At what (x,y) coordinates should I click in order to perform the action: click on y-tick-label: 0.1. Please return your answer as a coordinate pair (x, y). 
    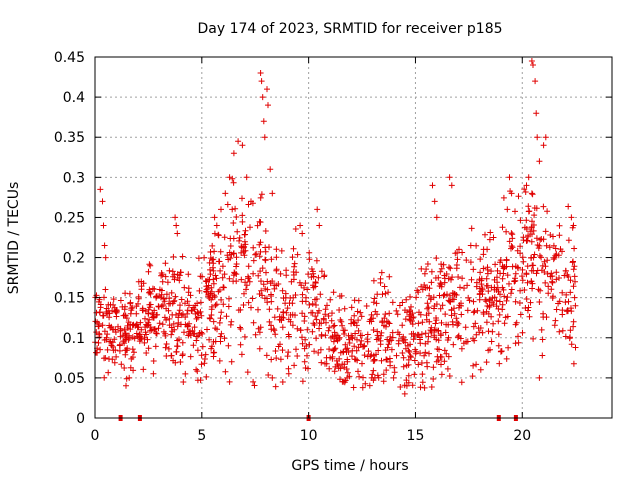
    Looking at the image, I should click on (74, 339).